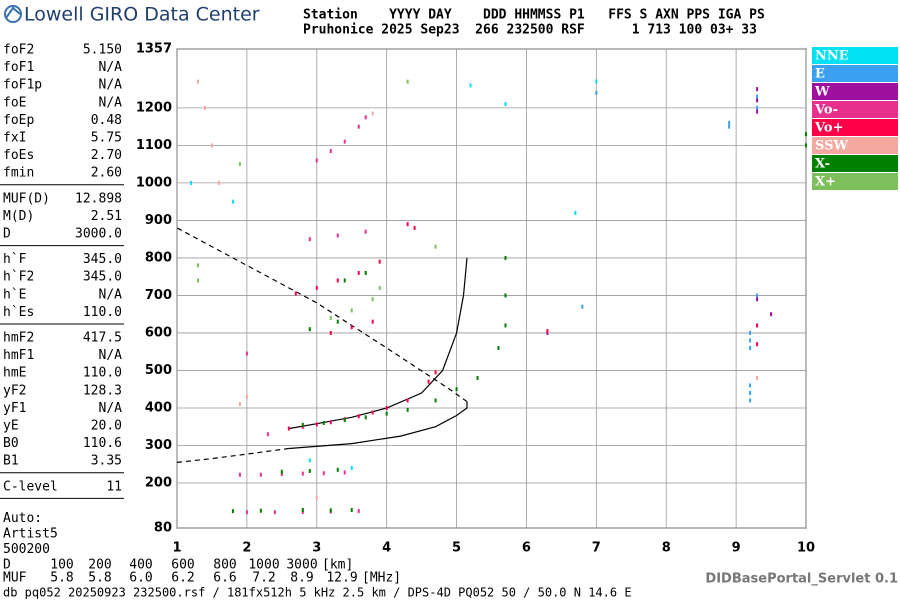 Image resolution: width=900 pixels, height=600 pixels. What do you see at coordinates (26, 198) in the screenshot?
I see `param-name: MUF(D)` at bounding box center [26, 198].